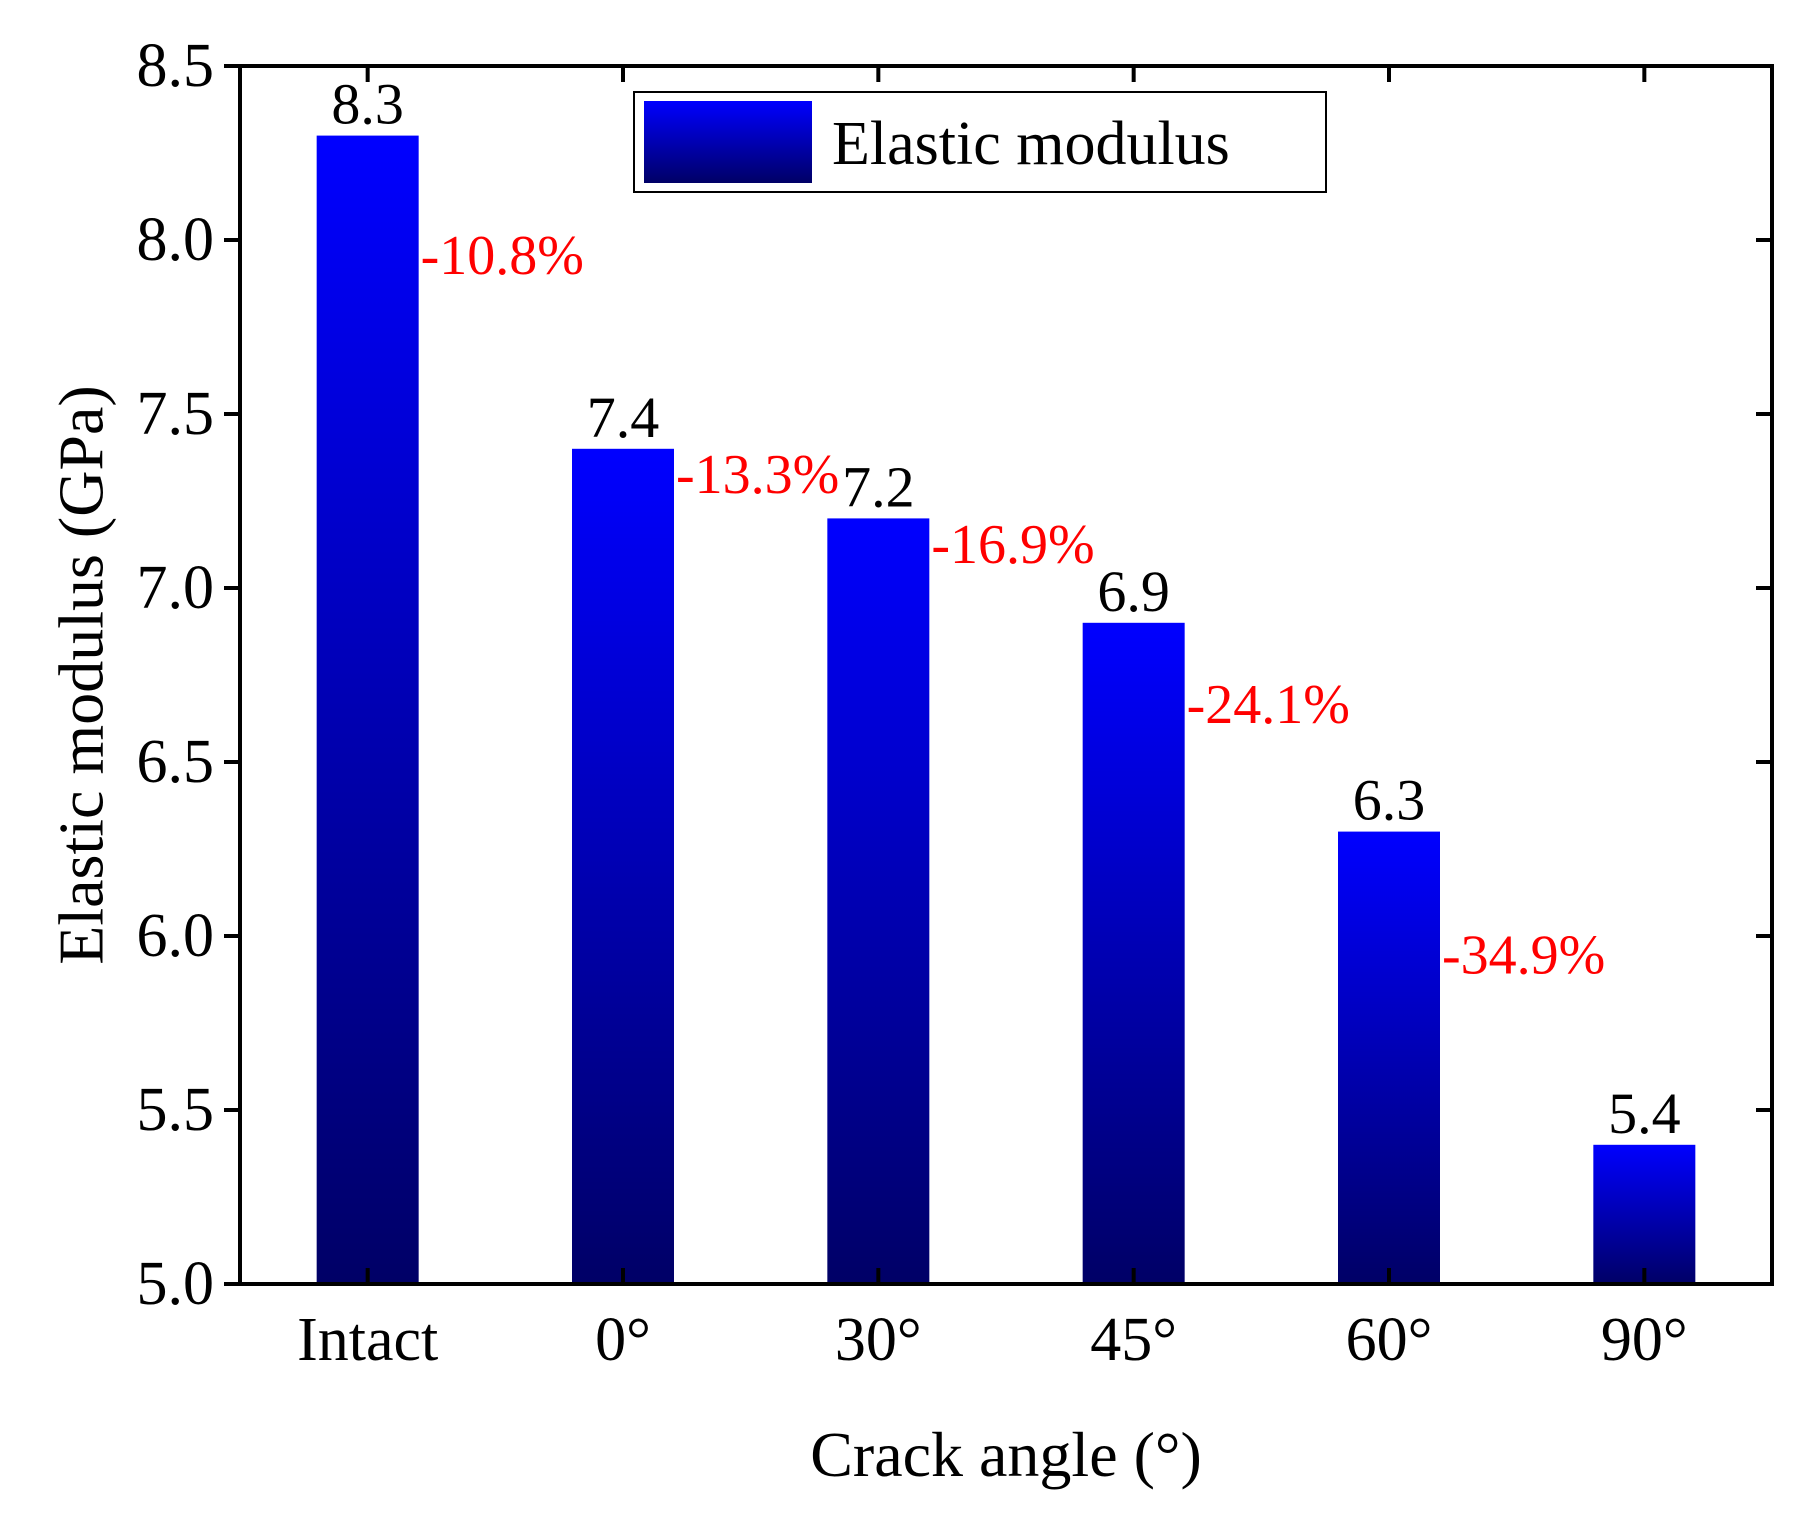 The height and width of the screenshot is (1513, 1802). What do you see at coordinates (176, 588) in the screenshot?
I see `y-tick-label-4: 7.0` at bounding box center [176, 588].